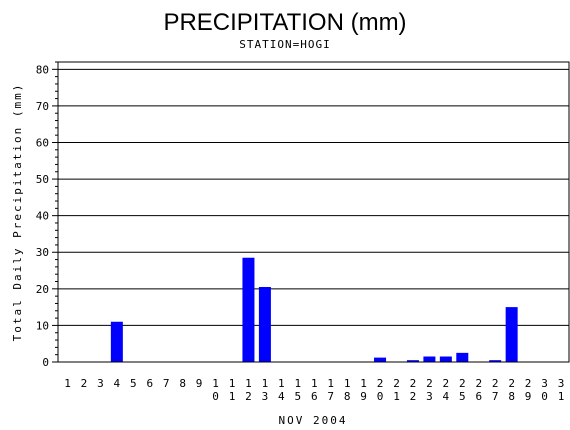  I want to click on x-tick-label-26: 6, so click(478, 396).